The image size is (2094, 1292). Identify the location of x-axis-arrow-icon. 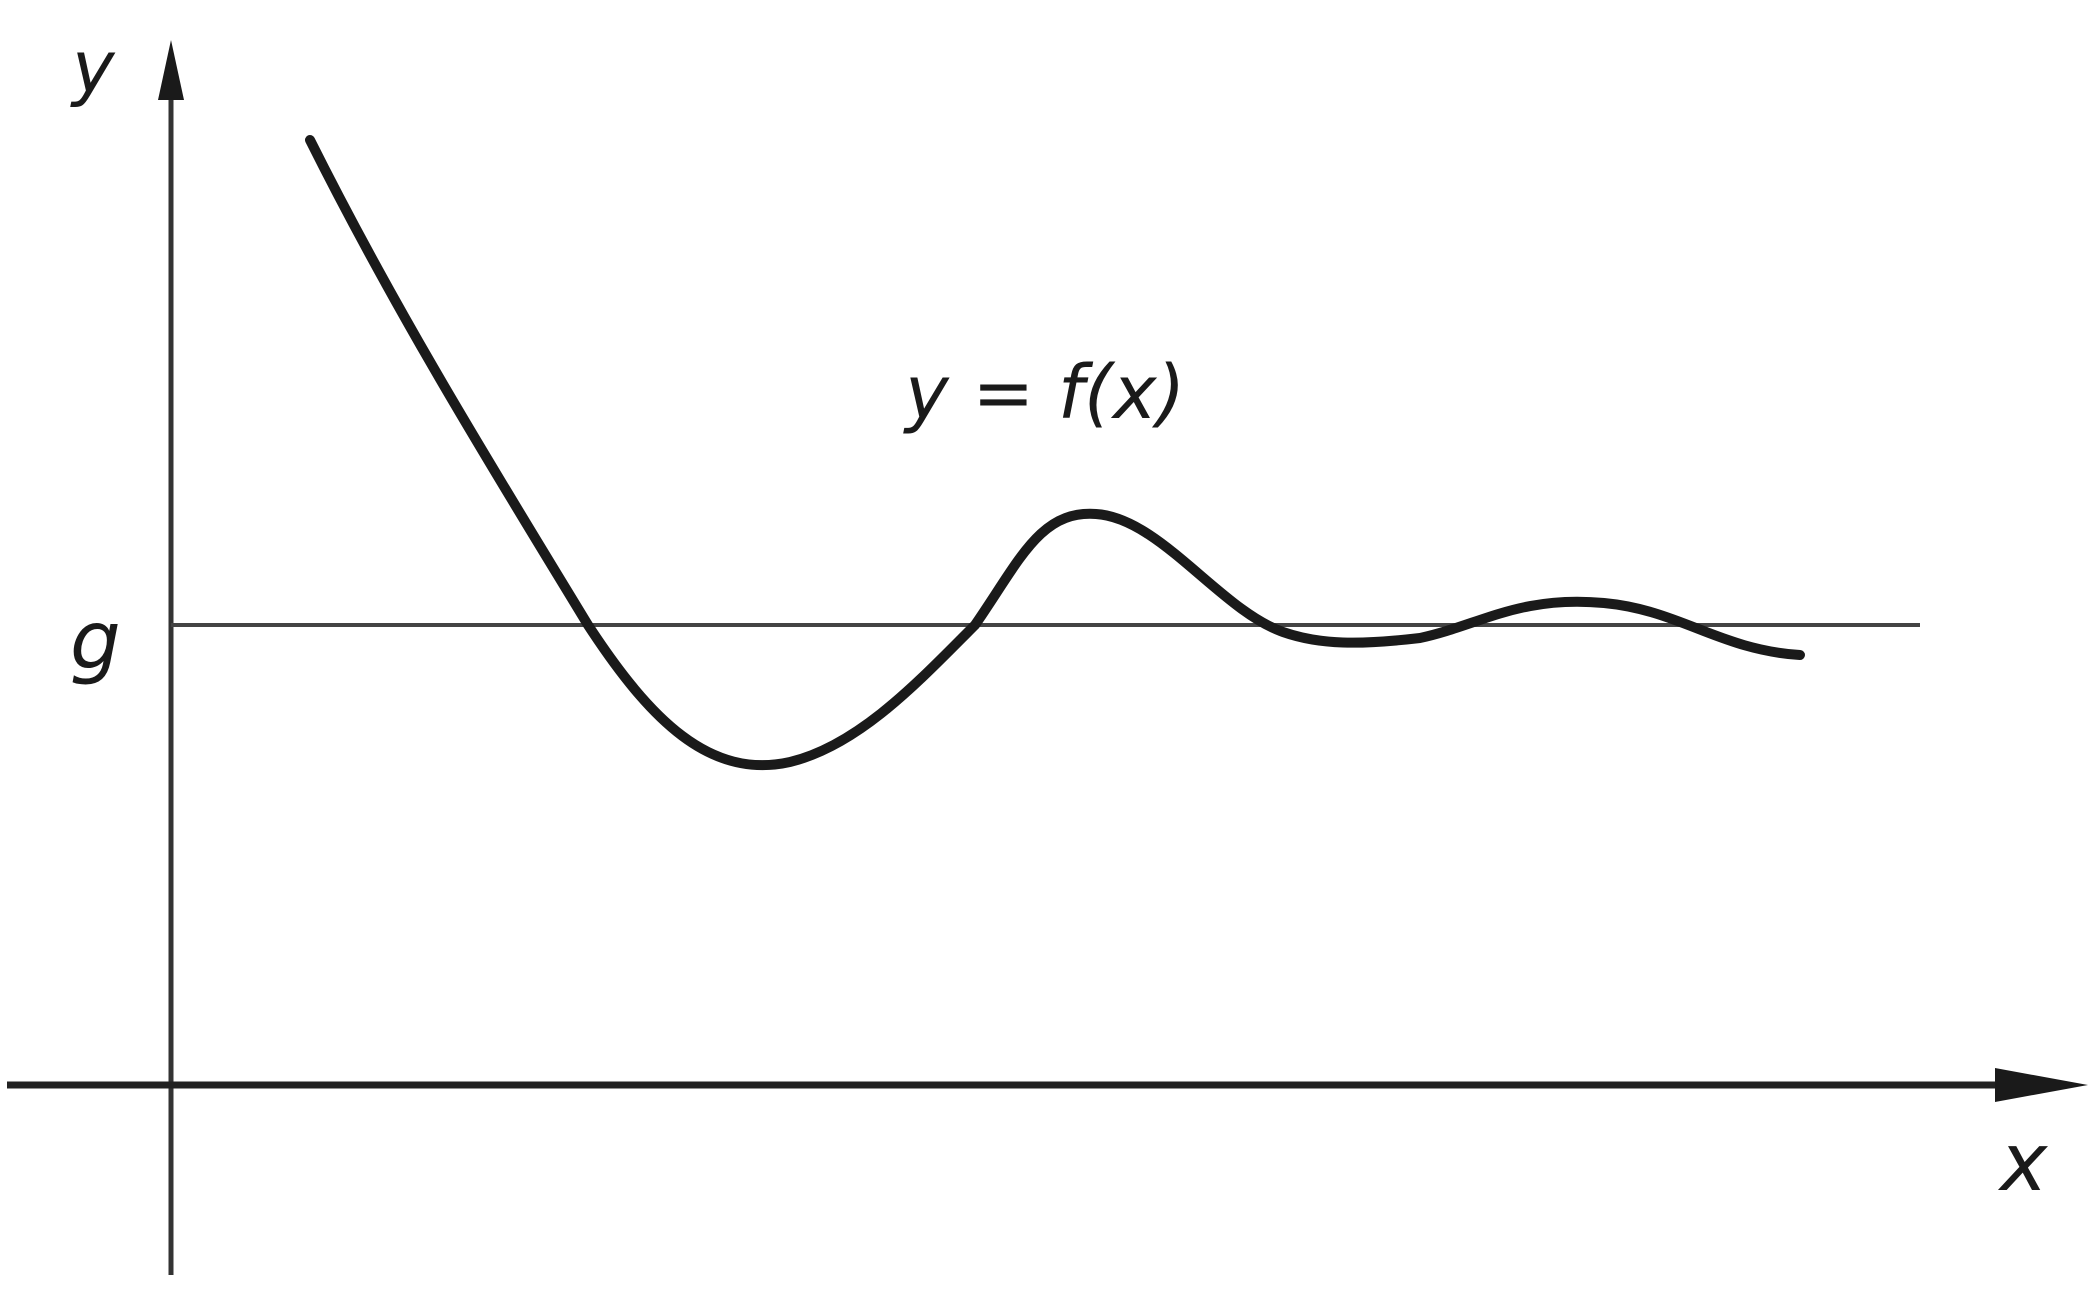
(2041, 1085).